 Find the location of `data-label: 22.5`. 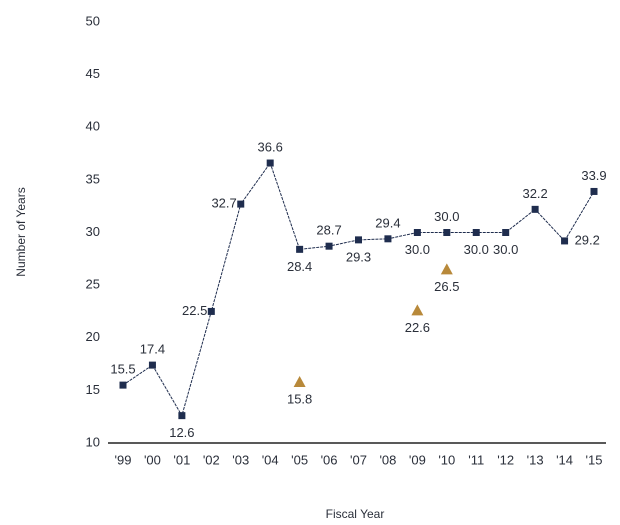

data-label: 22.5 is located at coordinates (194, 310).